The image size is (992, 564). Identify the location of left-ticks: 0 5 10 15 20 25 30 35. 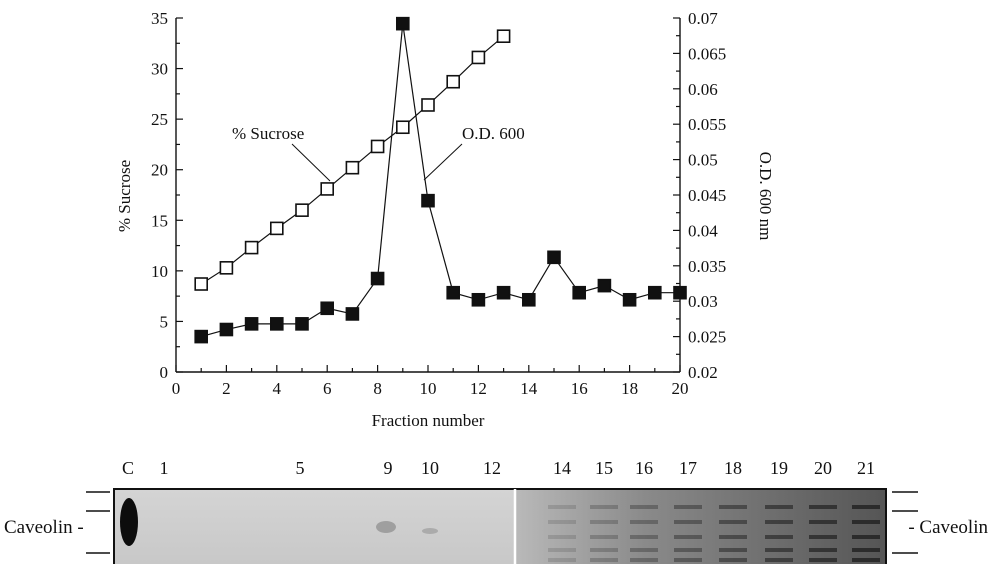
(167, 195).